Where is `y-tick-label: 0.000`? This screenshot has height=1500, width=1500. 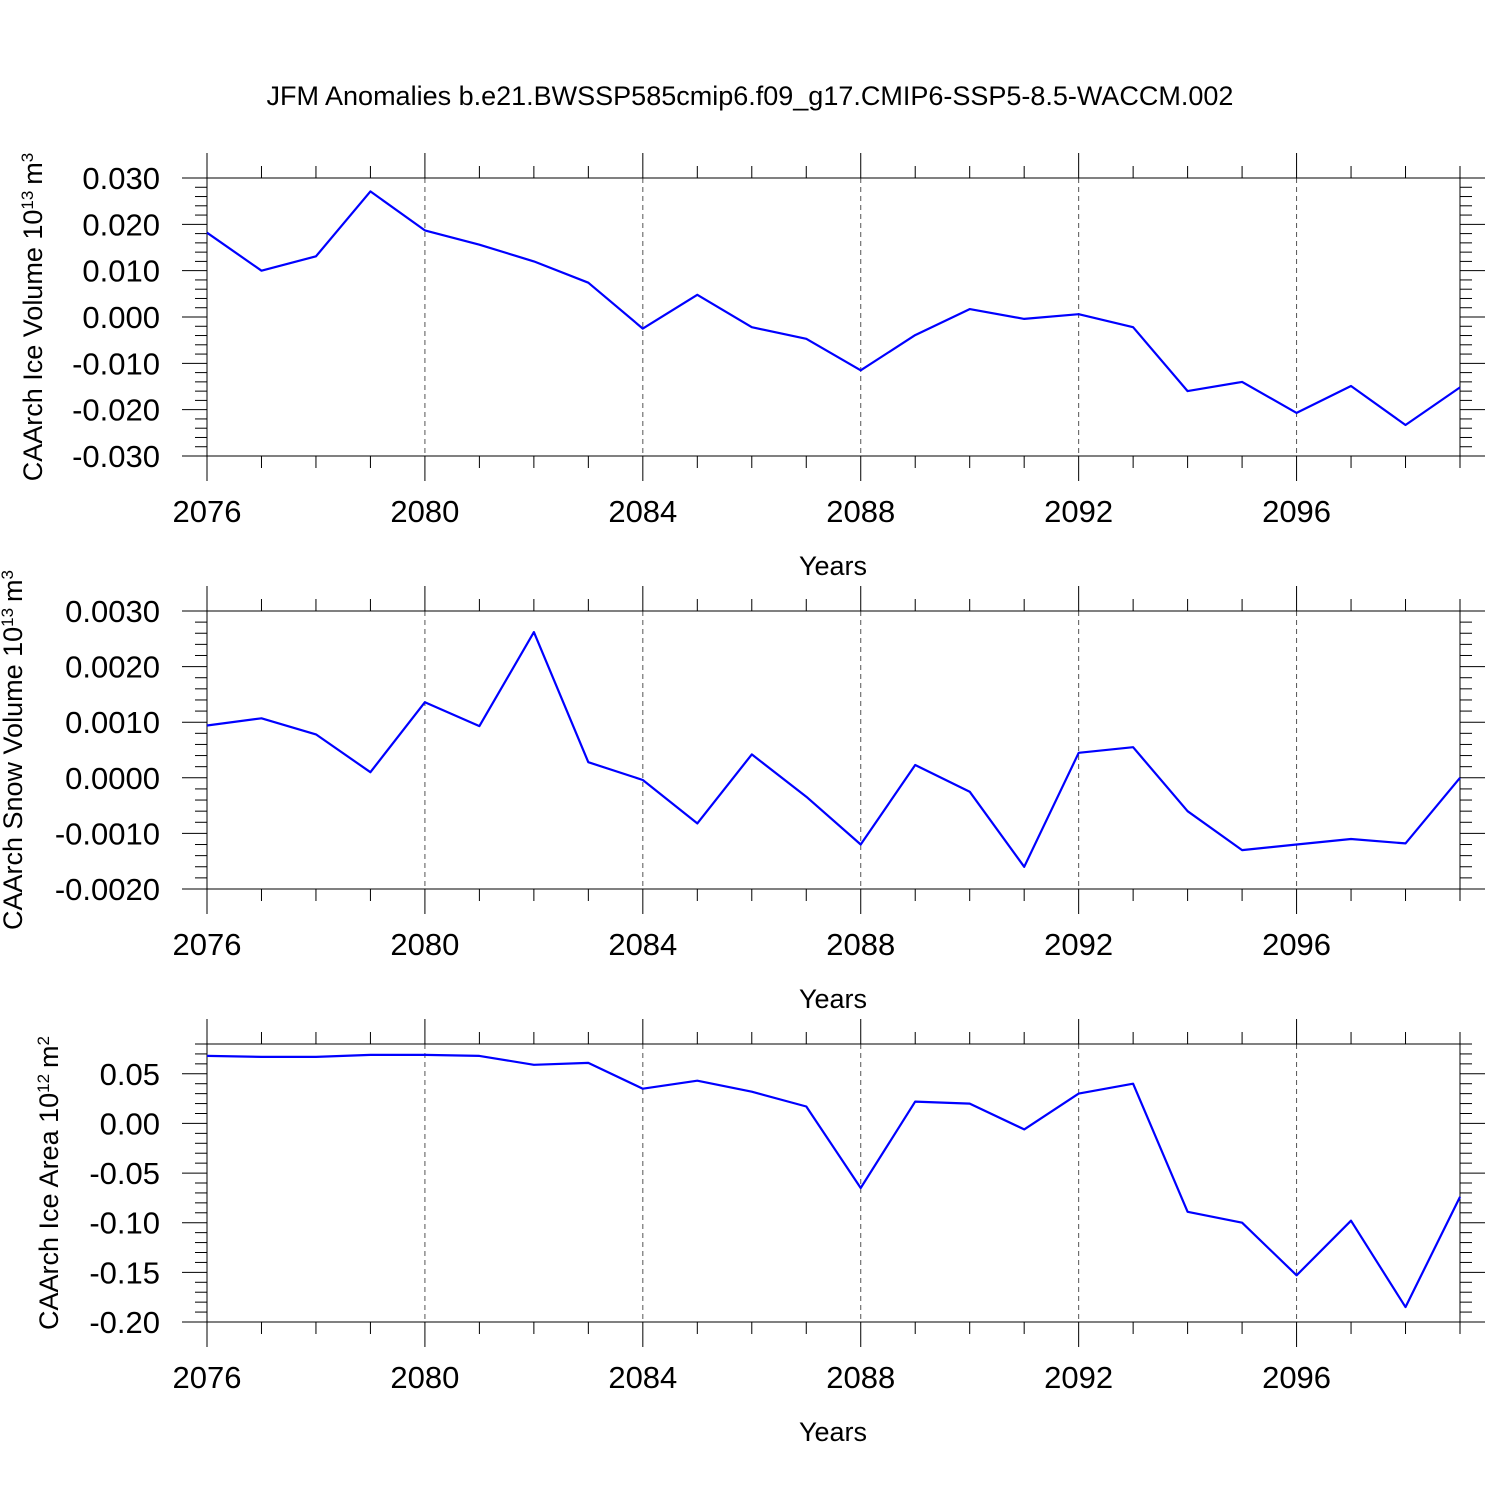 y-tick-label: 0.000 is located at coordinates (121, 317).